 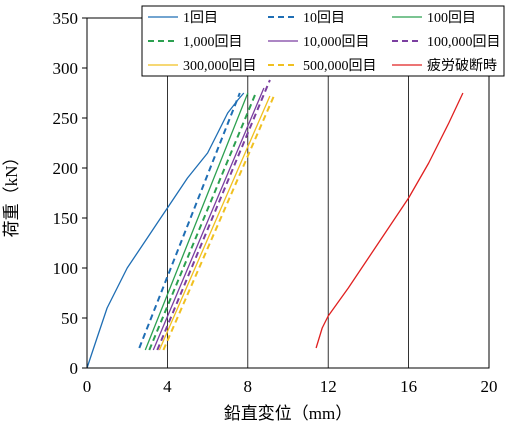 I want to click on legend-label: 疲労破断時, so click(x=462, y=65).